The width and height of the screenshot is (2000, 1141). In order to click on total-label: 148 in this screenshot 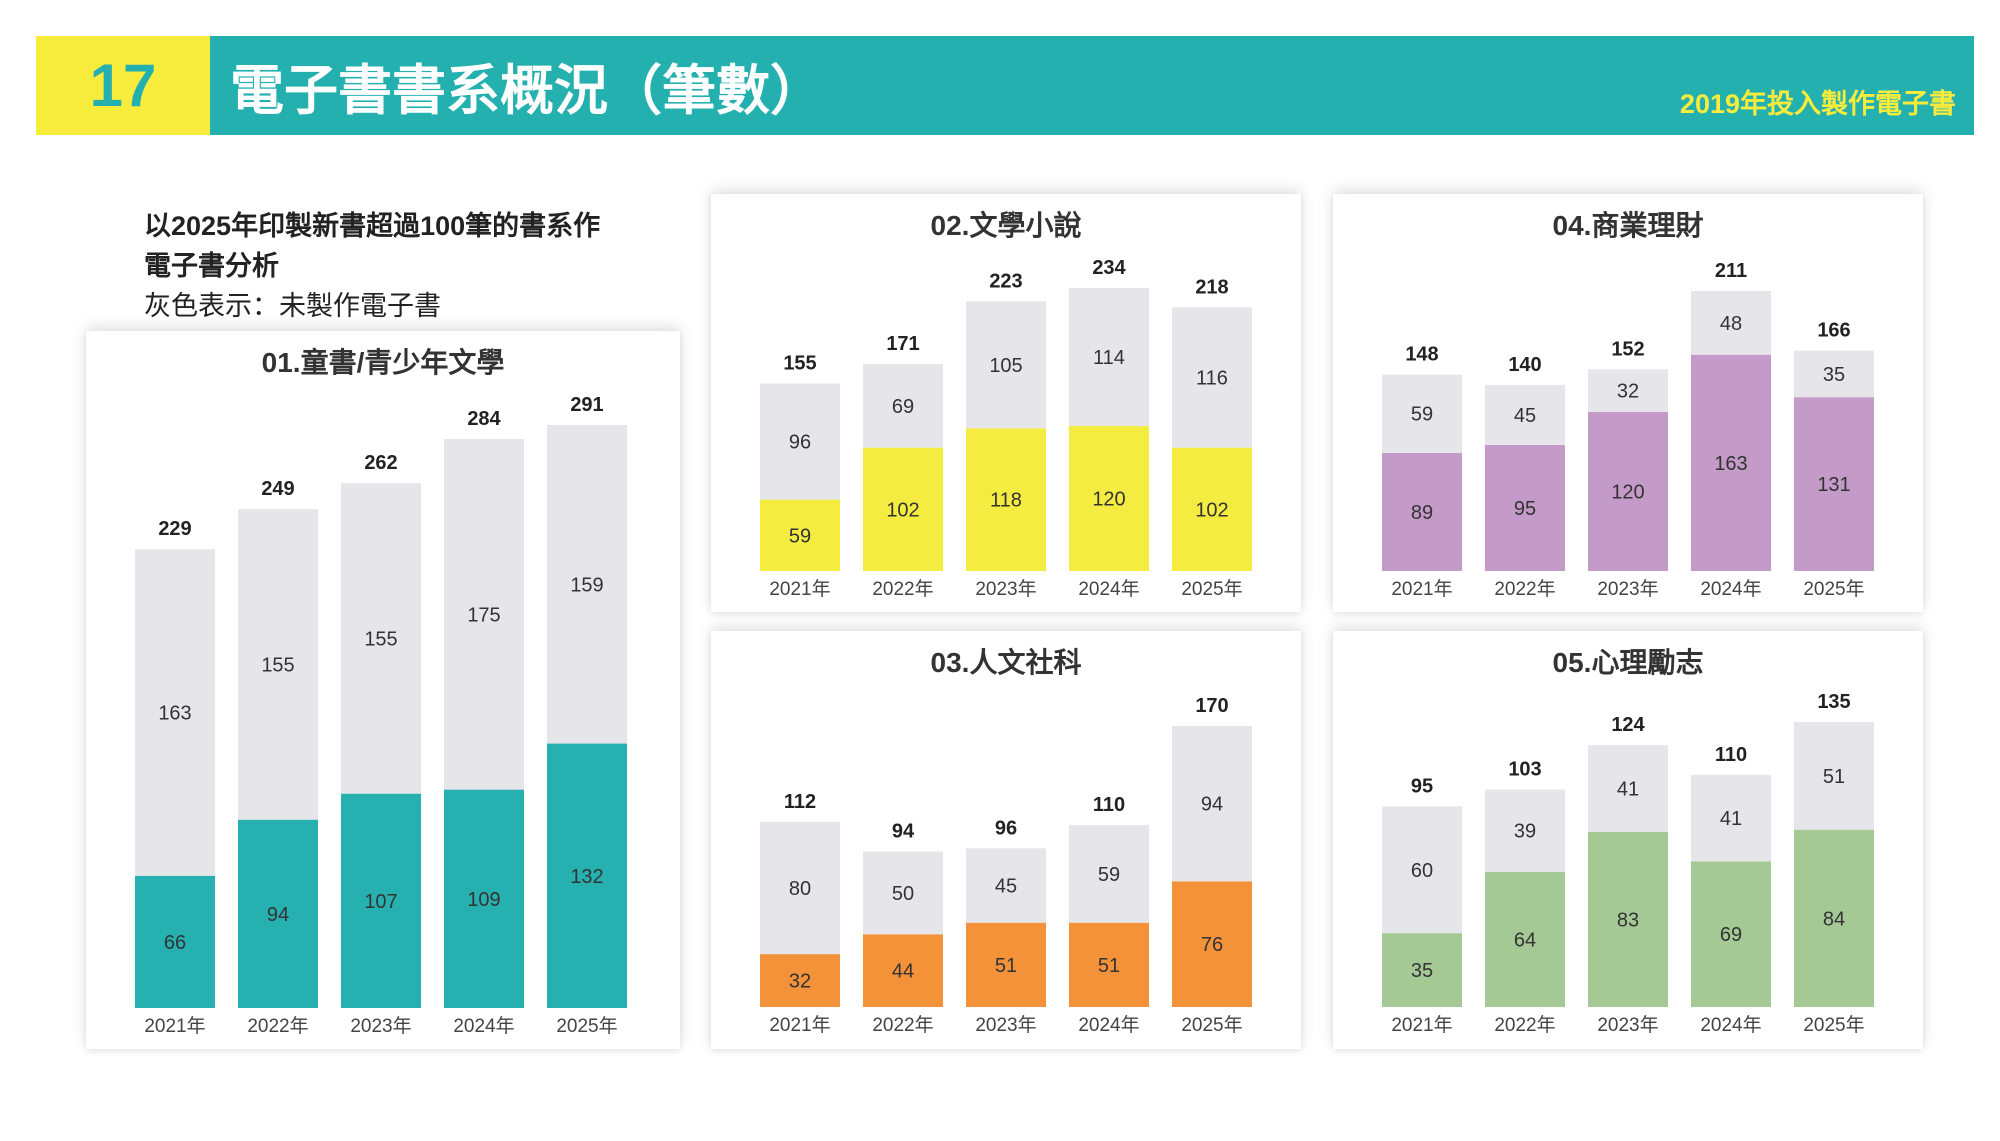, I will do `click(1421, 355)`.